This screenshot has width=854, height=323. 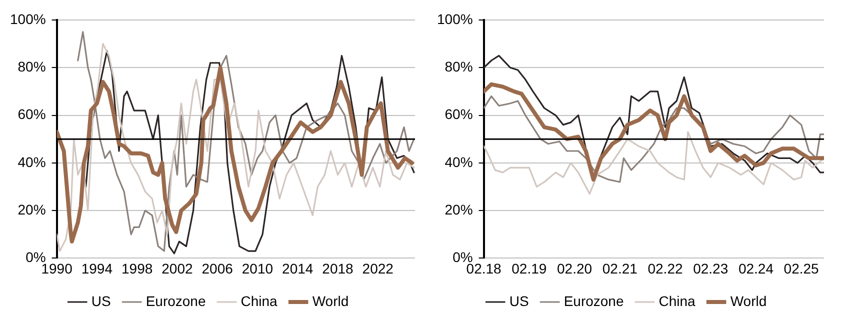 What do you see at coordinates (378, 268) in the screenshot?
I see `x-tick-label: 2022` at bounding box center [378, 268].